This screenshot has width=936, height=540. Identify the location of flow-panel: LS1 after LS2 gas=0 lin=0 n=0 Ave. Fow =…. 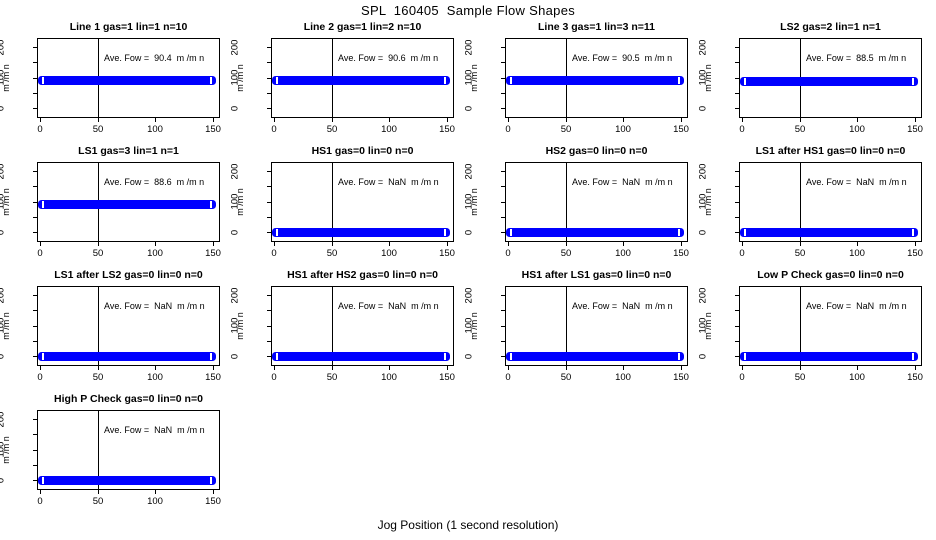
(117, 325).